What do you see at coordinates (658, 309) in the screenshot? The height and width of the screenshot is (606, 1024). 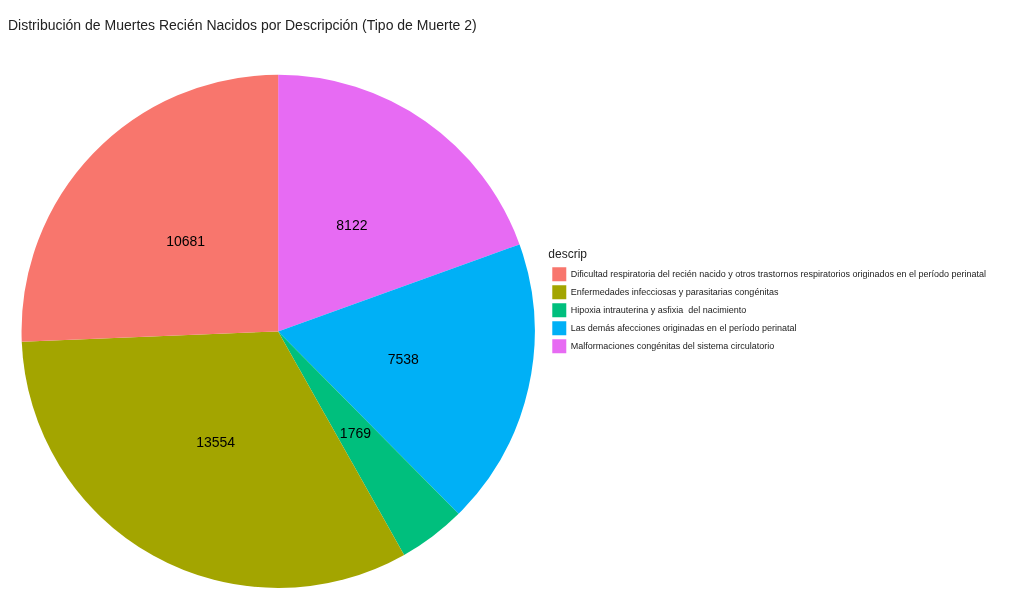 I see `legend-label: Hipoxia intrauterina y asfixia del nacimiento` at bounding box center [658, 309].